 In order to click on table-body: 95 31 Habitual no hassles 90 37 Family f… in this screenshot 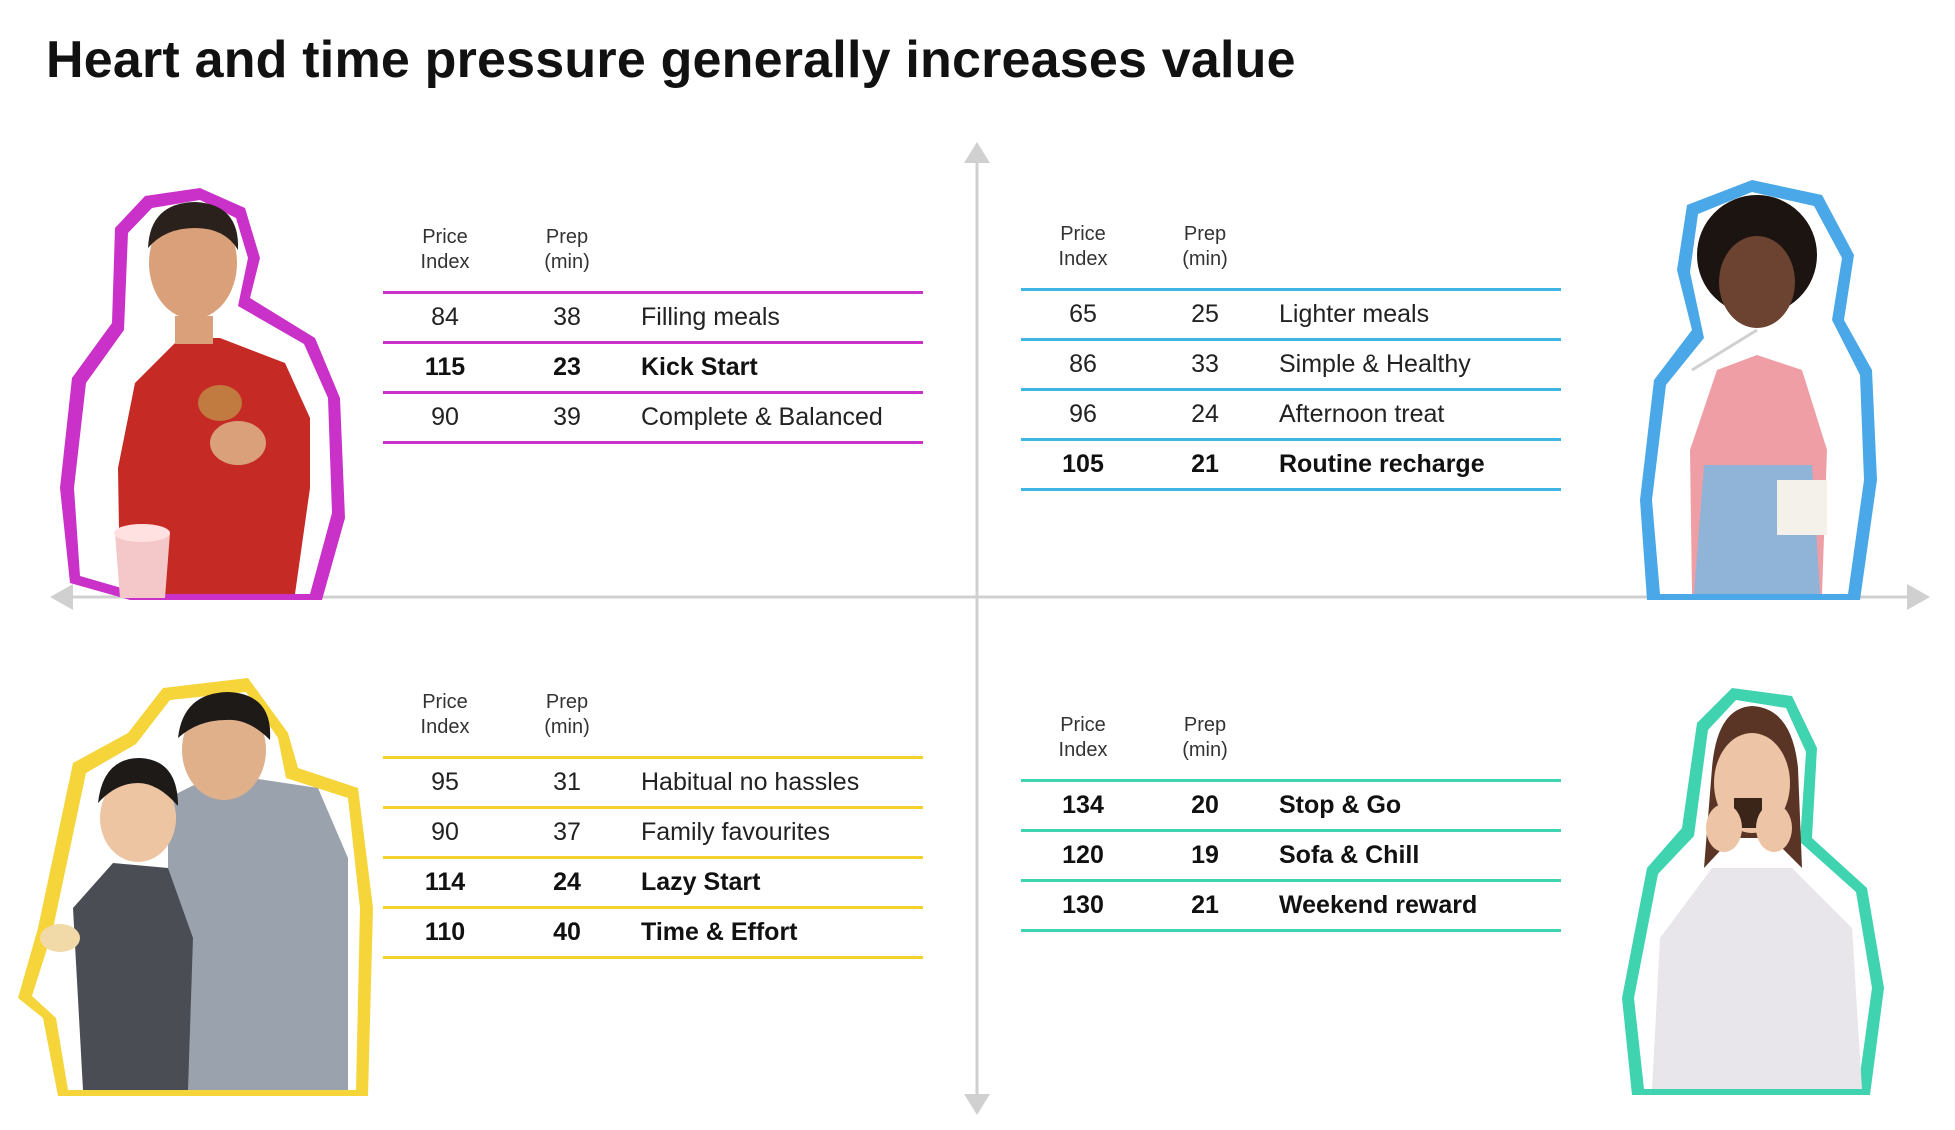, I will do `click(653, 857)`.